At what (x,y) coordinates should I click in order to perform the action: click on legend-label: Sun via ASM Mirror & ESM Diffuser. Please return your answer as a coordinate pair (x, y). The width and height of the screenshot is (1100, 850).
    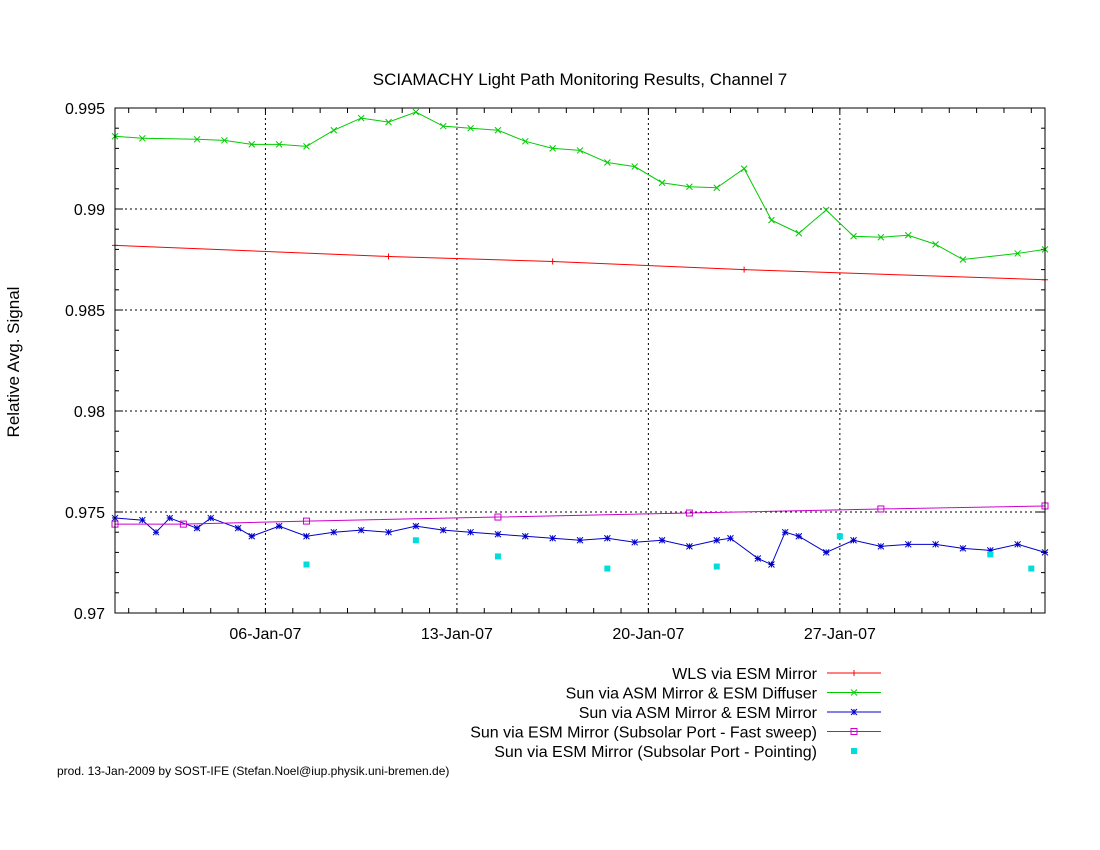
    Looking at the image, I should click on (692, 694).